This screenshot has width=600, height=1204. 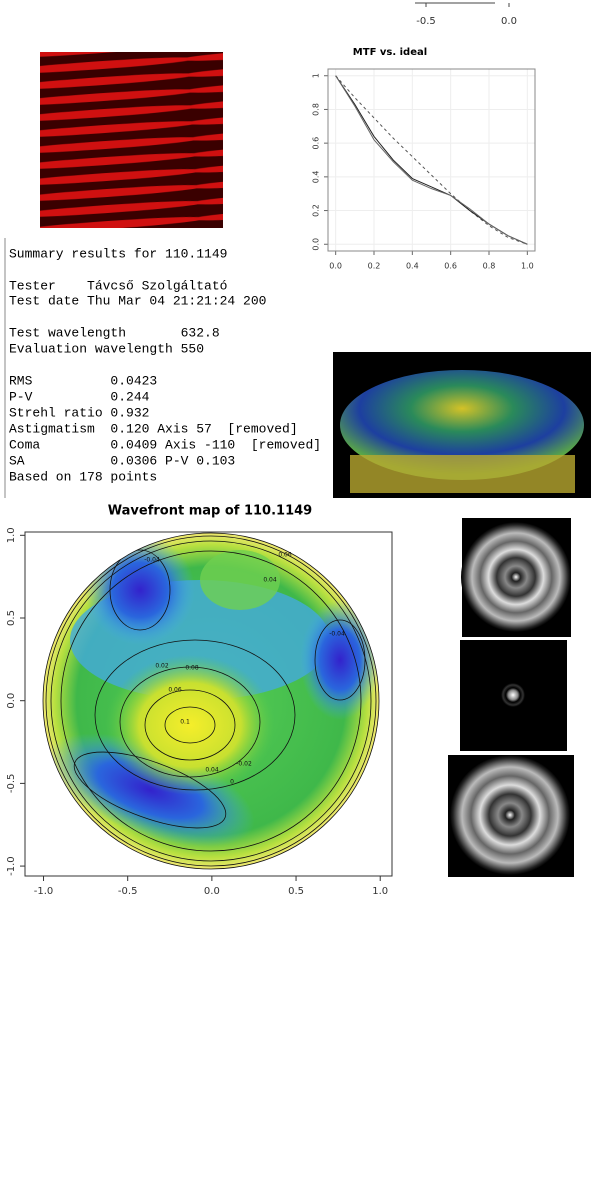 What do you see at coordinates (316, 143) in the screenshot?
I see `y-tick-label: 0.6` at bounding box center [316, 143].